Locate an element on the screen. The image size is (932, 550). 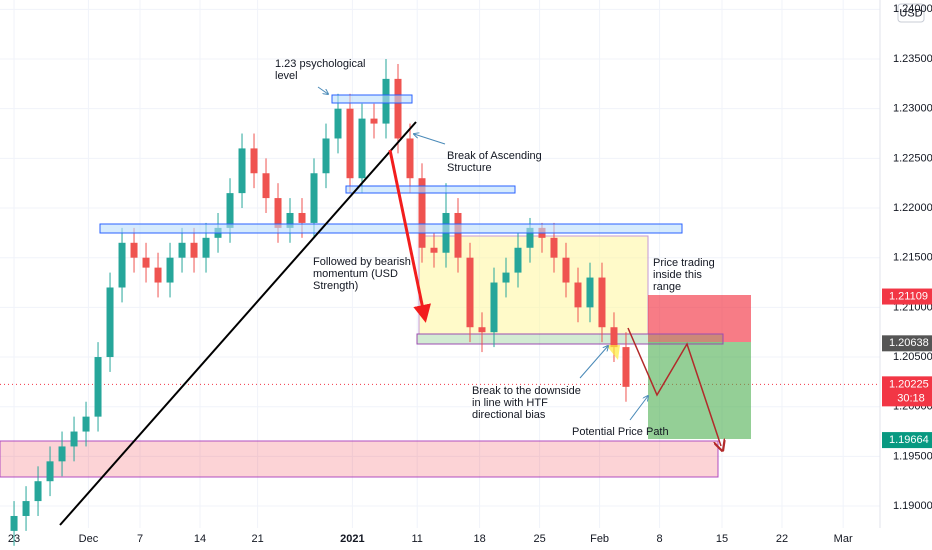
countdown: 30:18 is located at coordinates (911, 398).